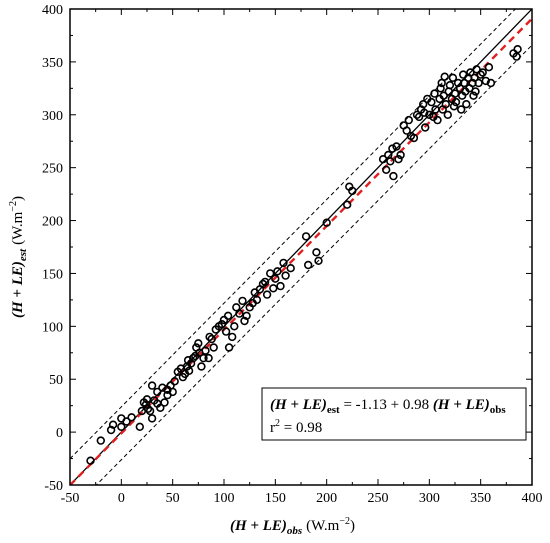 The image size is (550, 543). Describe the element at coordinates (70, 498) in the screenshot. I see `x-tick-label: -50` at that location.